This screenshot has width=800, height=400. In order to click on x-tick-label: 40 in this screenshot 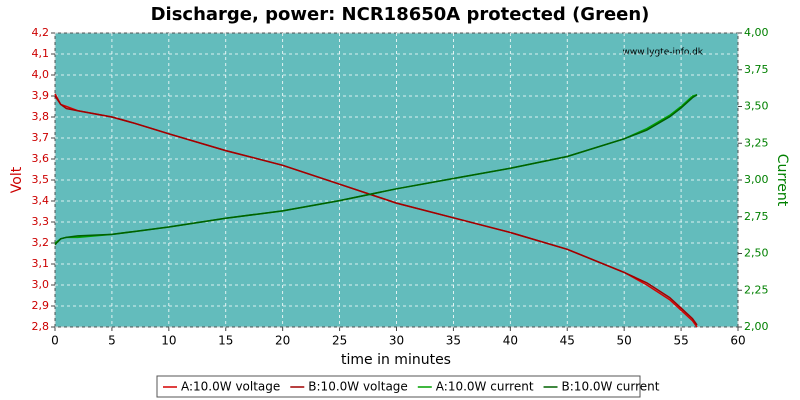, I will do `click(510, 341)`.